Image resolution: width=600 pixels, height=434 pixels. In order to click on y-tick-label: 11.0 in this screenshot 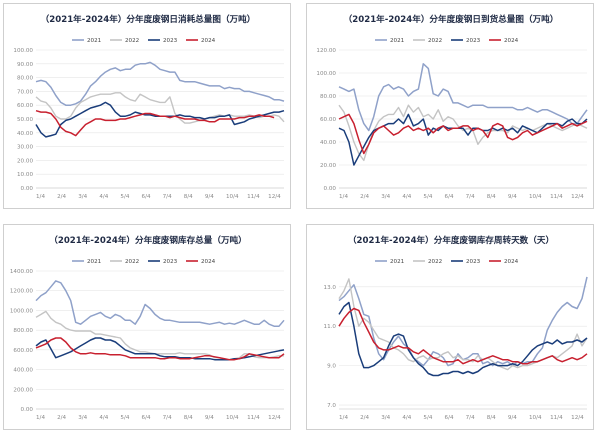, I will do `click(330, 327)`.